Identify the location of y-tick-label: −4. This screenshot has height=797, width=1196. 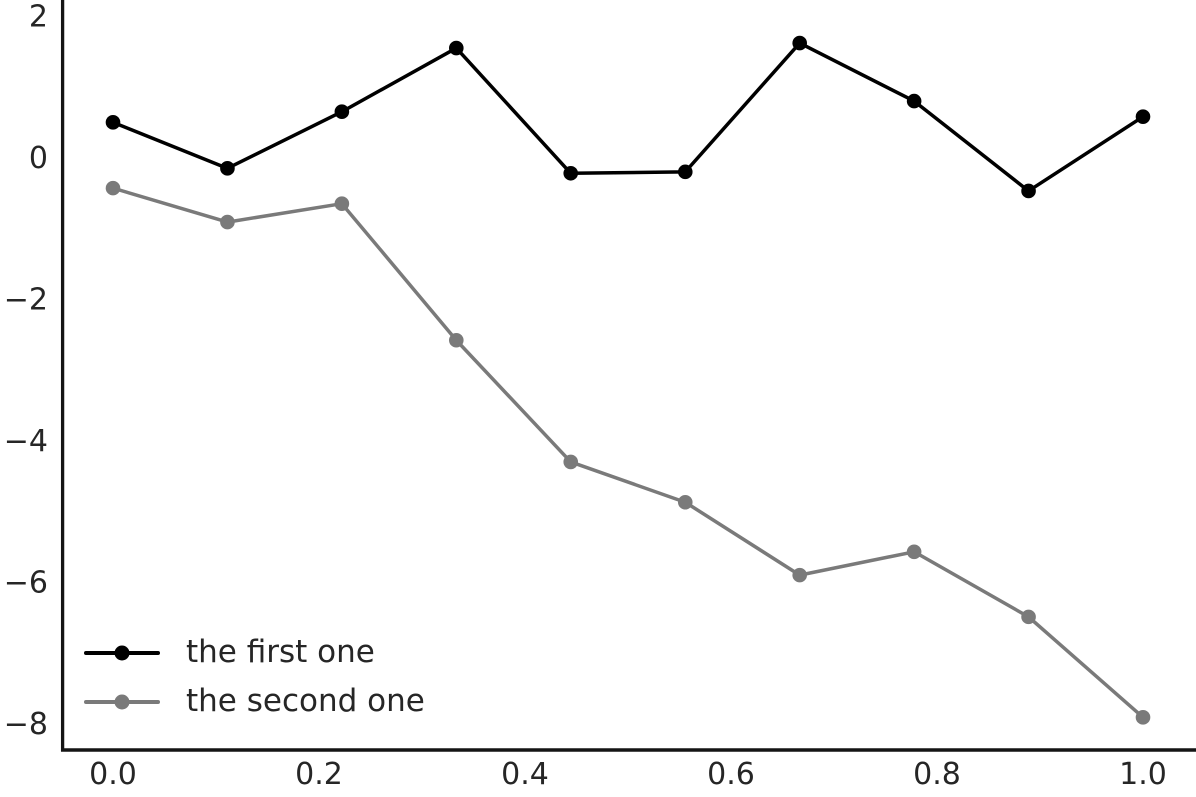
(26, 441).